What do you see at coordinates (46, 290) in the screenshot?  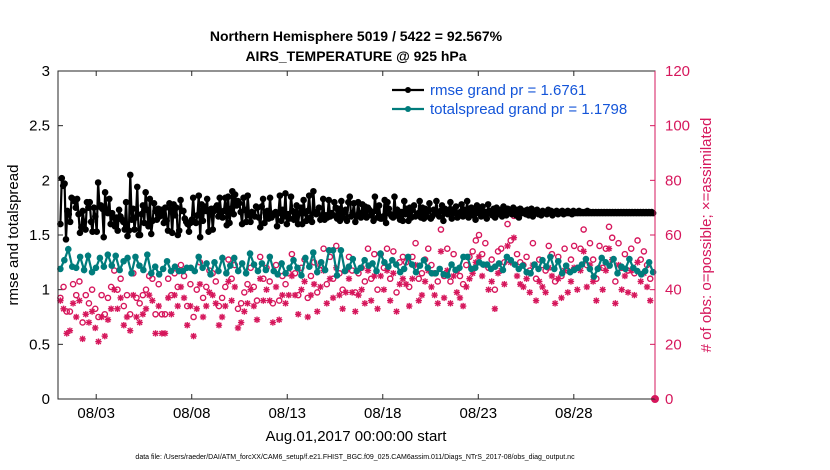 I see `left-tick-label: 1` at bounding box center [46, 290].